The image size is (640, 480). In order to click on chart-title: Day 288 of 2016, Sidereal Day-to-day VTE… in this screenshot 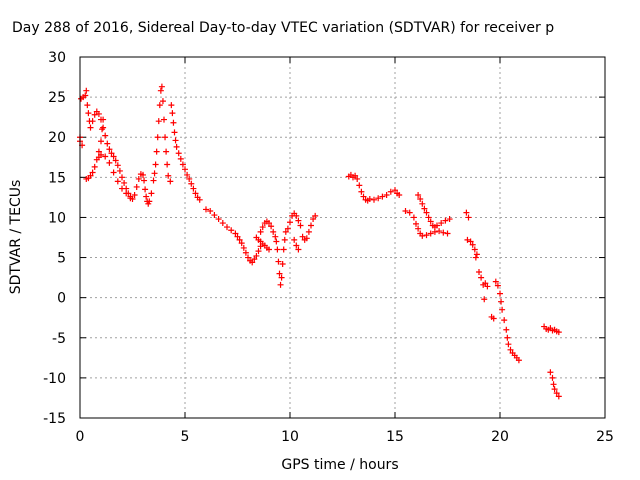, I will do `click(283, 28)`.